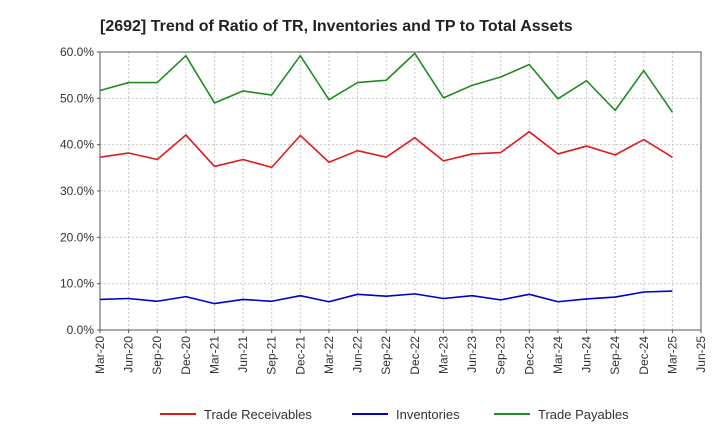 This screenshot has height=440, width=720. What do you see at coordinates (129, 354) in the screenshot?
I see `x-tick-label: Jun-20` at bounding box center [129, 354].